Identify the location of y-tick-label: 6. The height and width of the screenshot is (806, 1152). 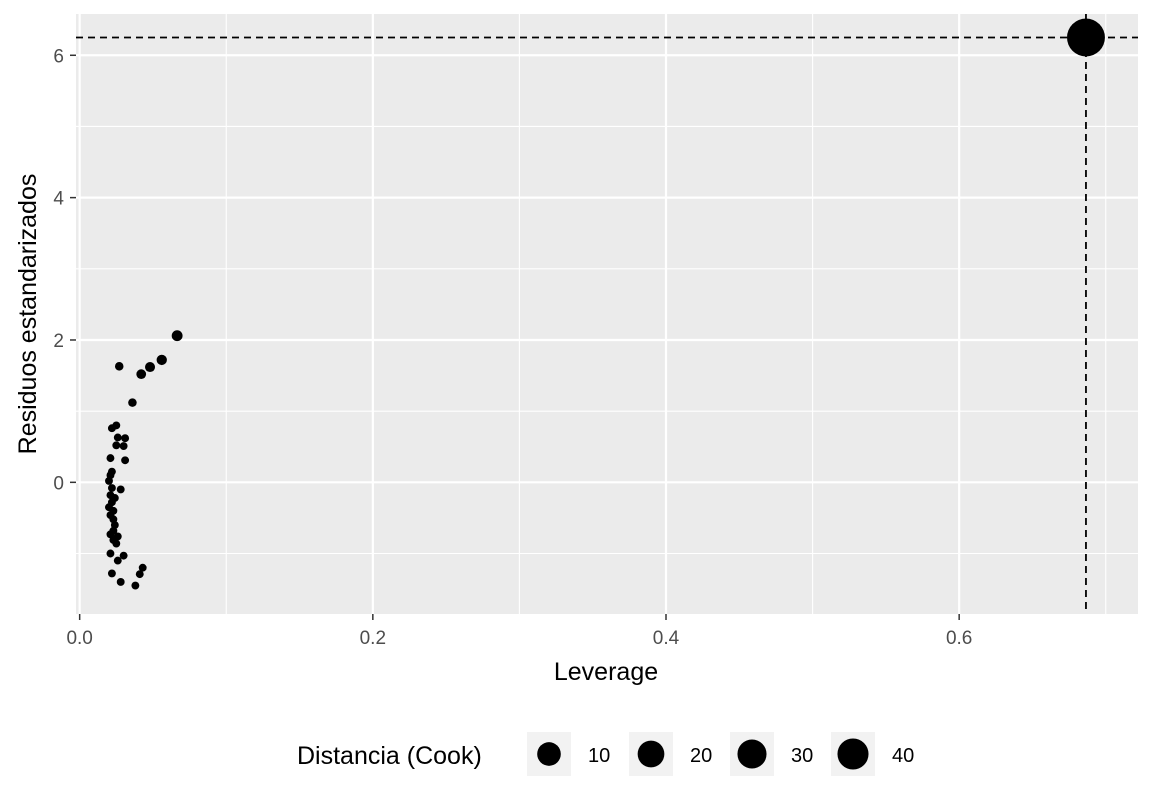
(58, 56).